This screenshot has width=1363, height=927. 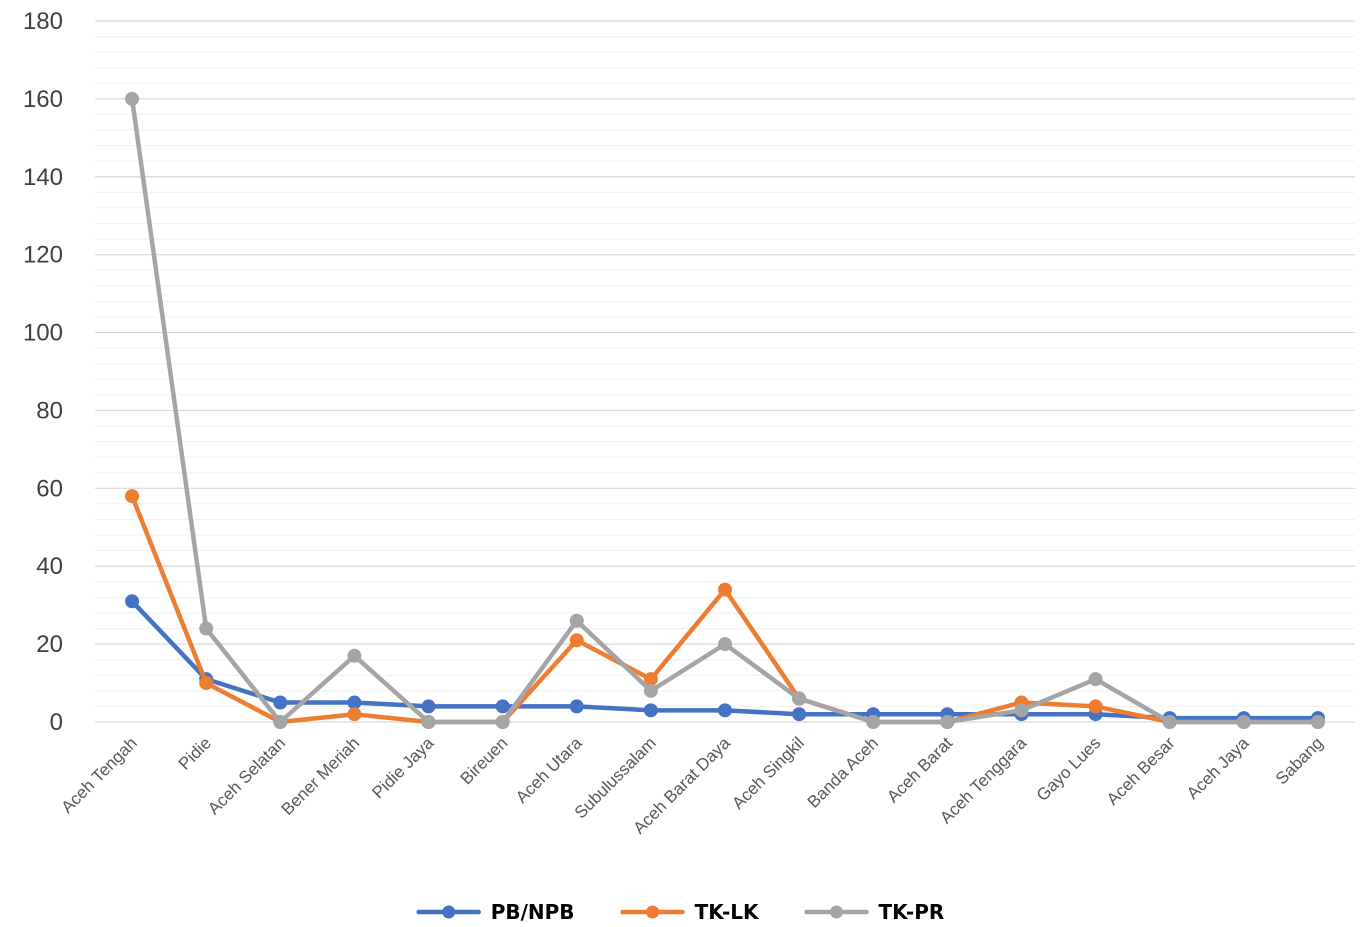 What do you see at coordinates (43, 333) in the screenshot?
I see `y-tick-label: 100` at bounding box center [43, 333].